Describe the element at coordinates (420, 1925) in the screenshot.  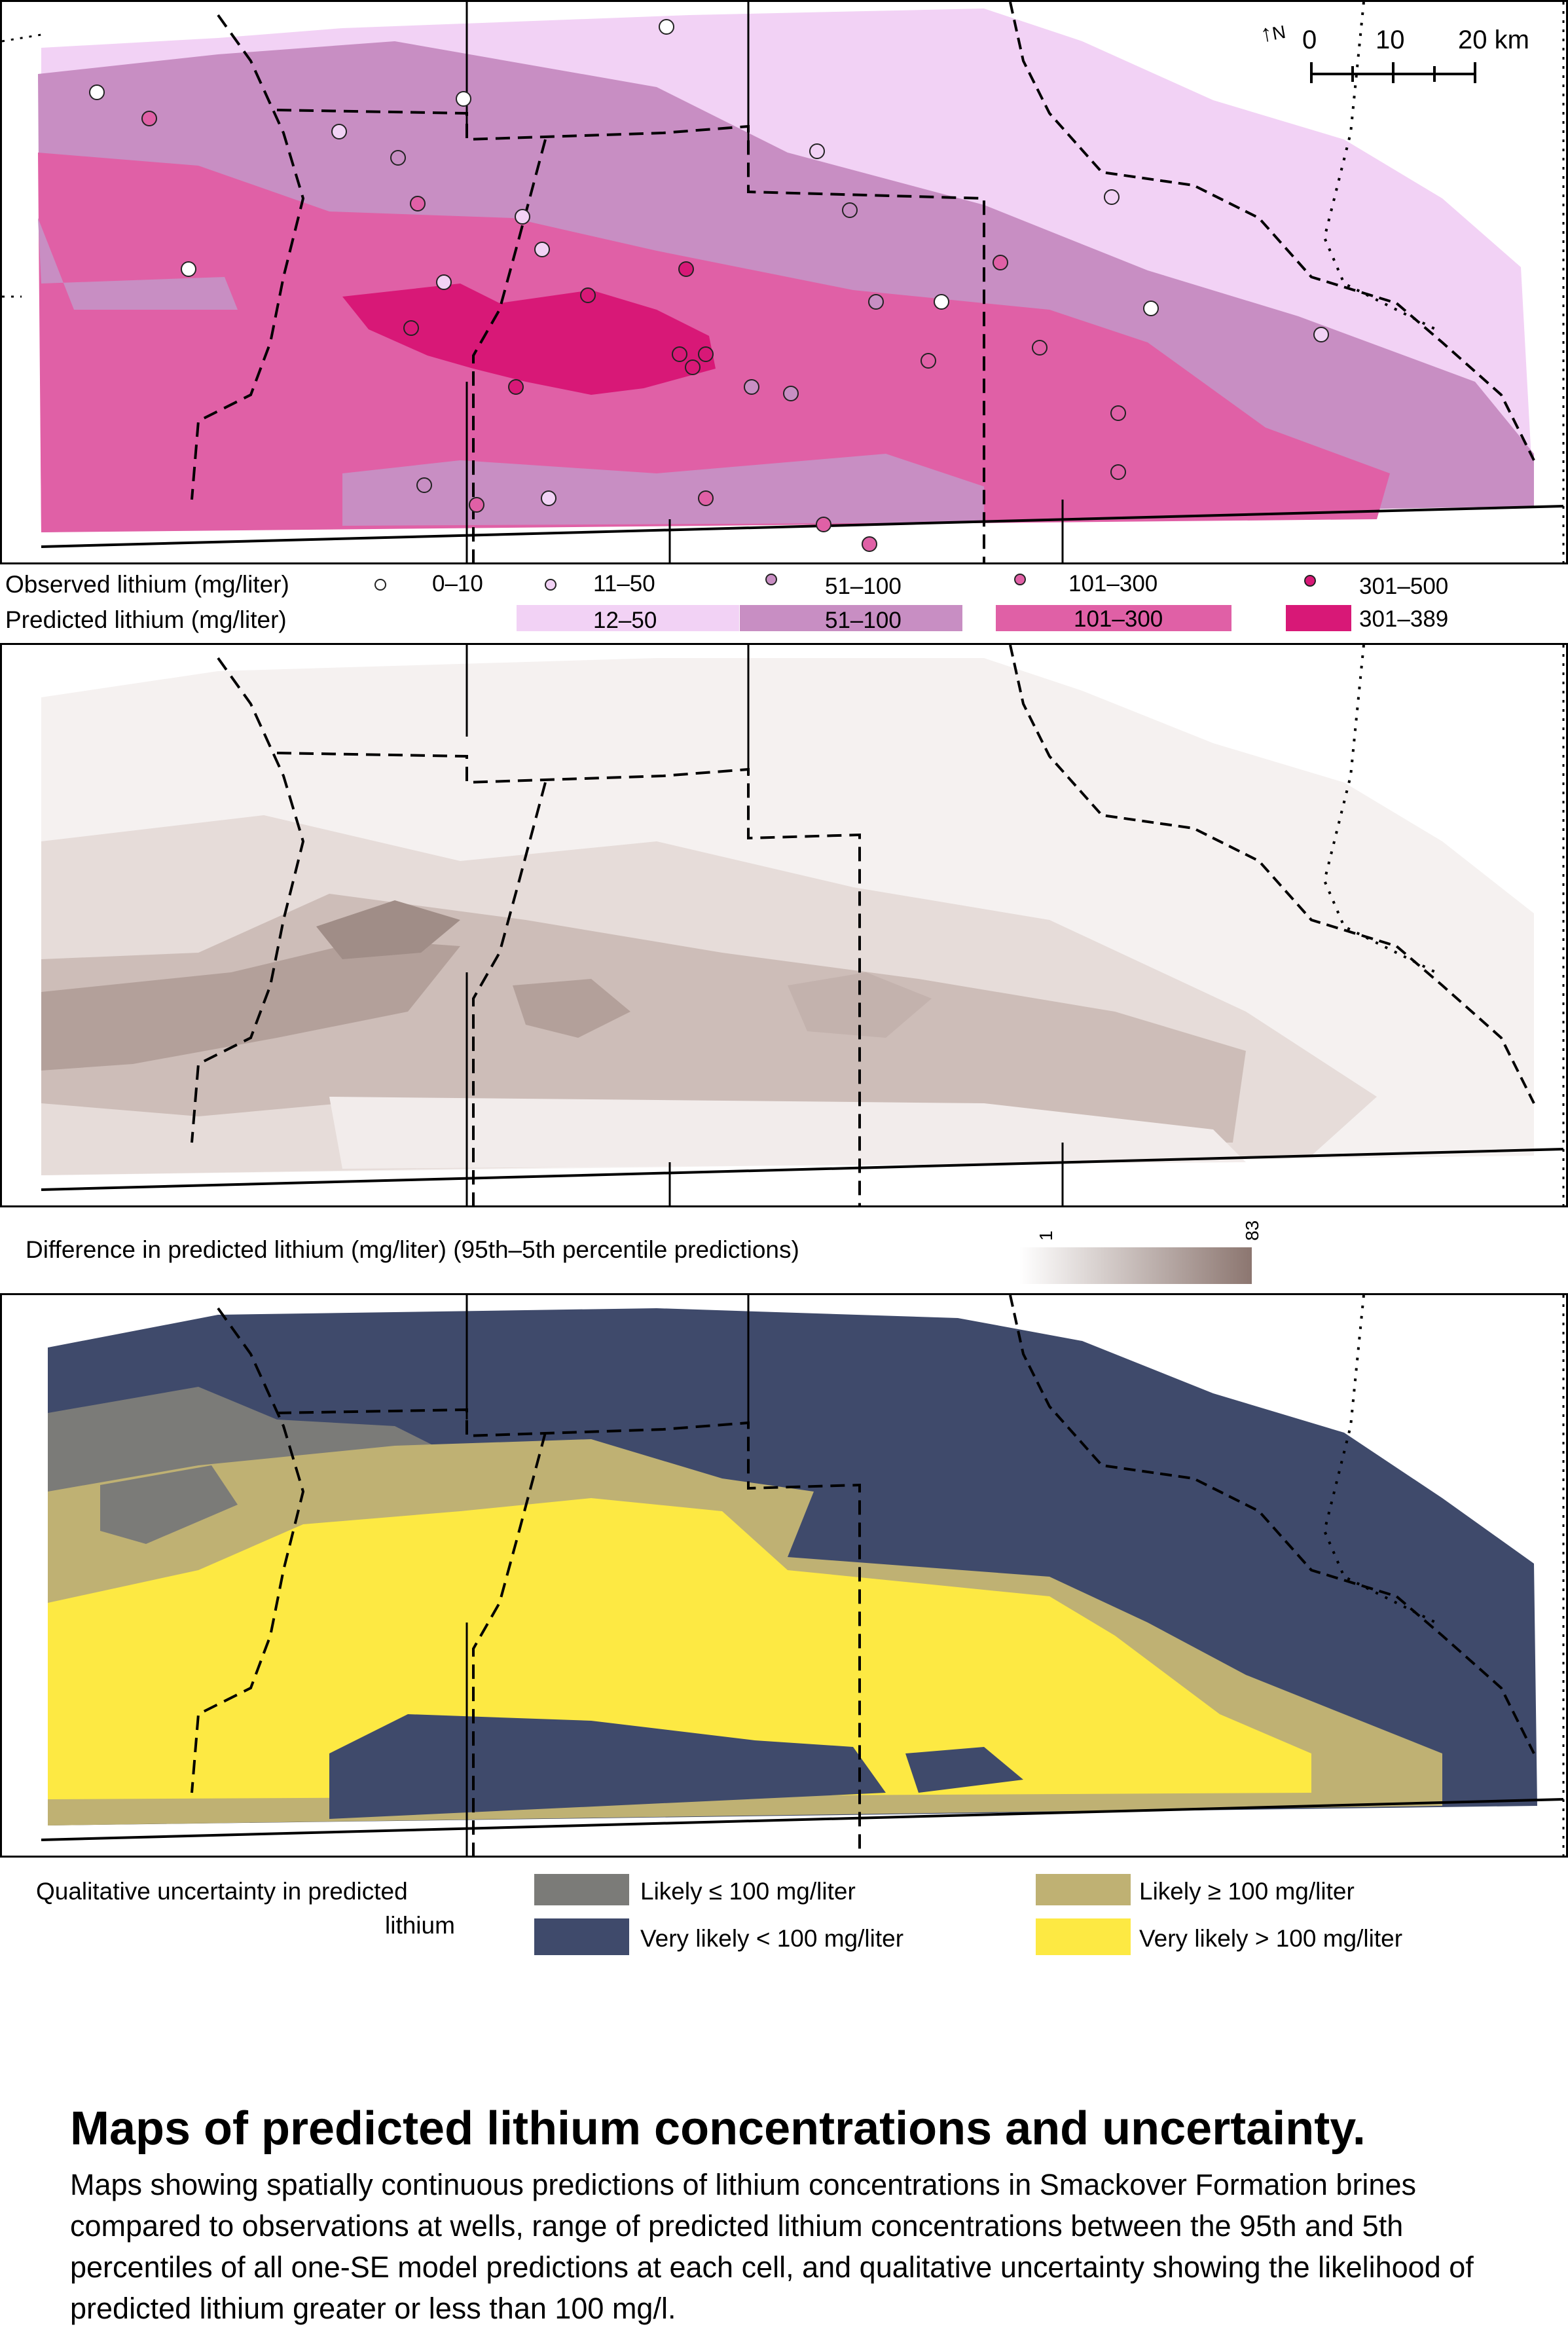
I see `uncertainty-label-line2: lithium` at that location.